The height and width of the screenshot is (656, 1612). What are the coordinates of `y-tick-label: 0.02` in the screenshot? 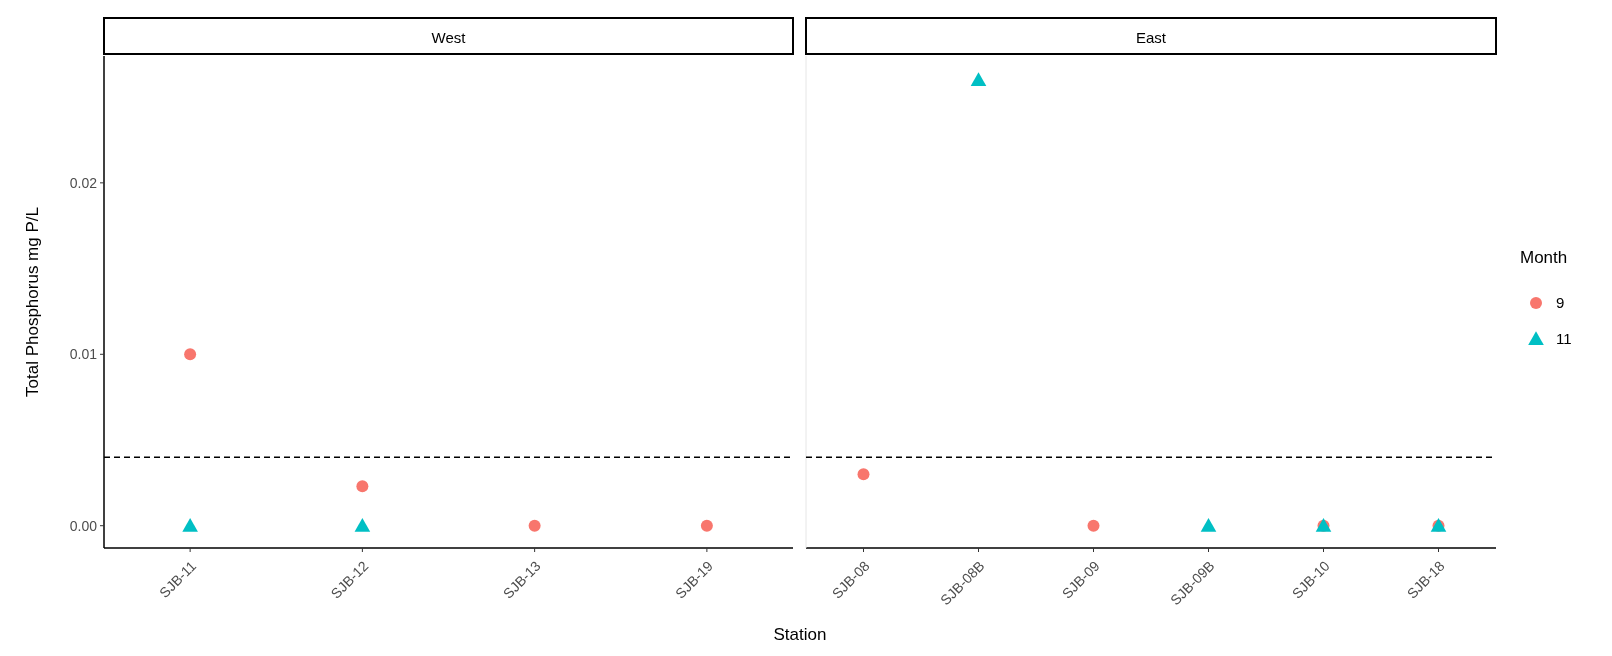 It's located at (83, 182).